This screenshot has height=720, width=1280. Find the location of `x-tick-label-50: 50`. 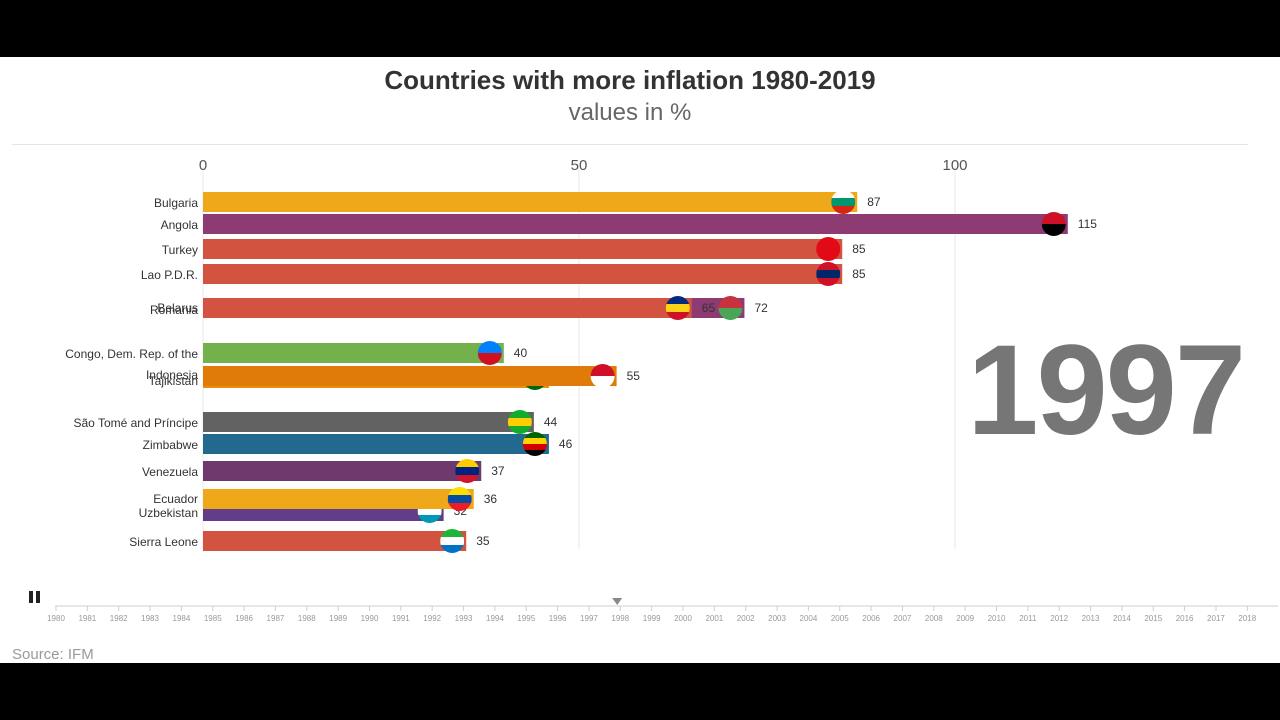

x-tick-label-50: 50 is located at coordinates (579, 165).